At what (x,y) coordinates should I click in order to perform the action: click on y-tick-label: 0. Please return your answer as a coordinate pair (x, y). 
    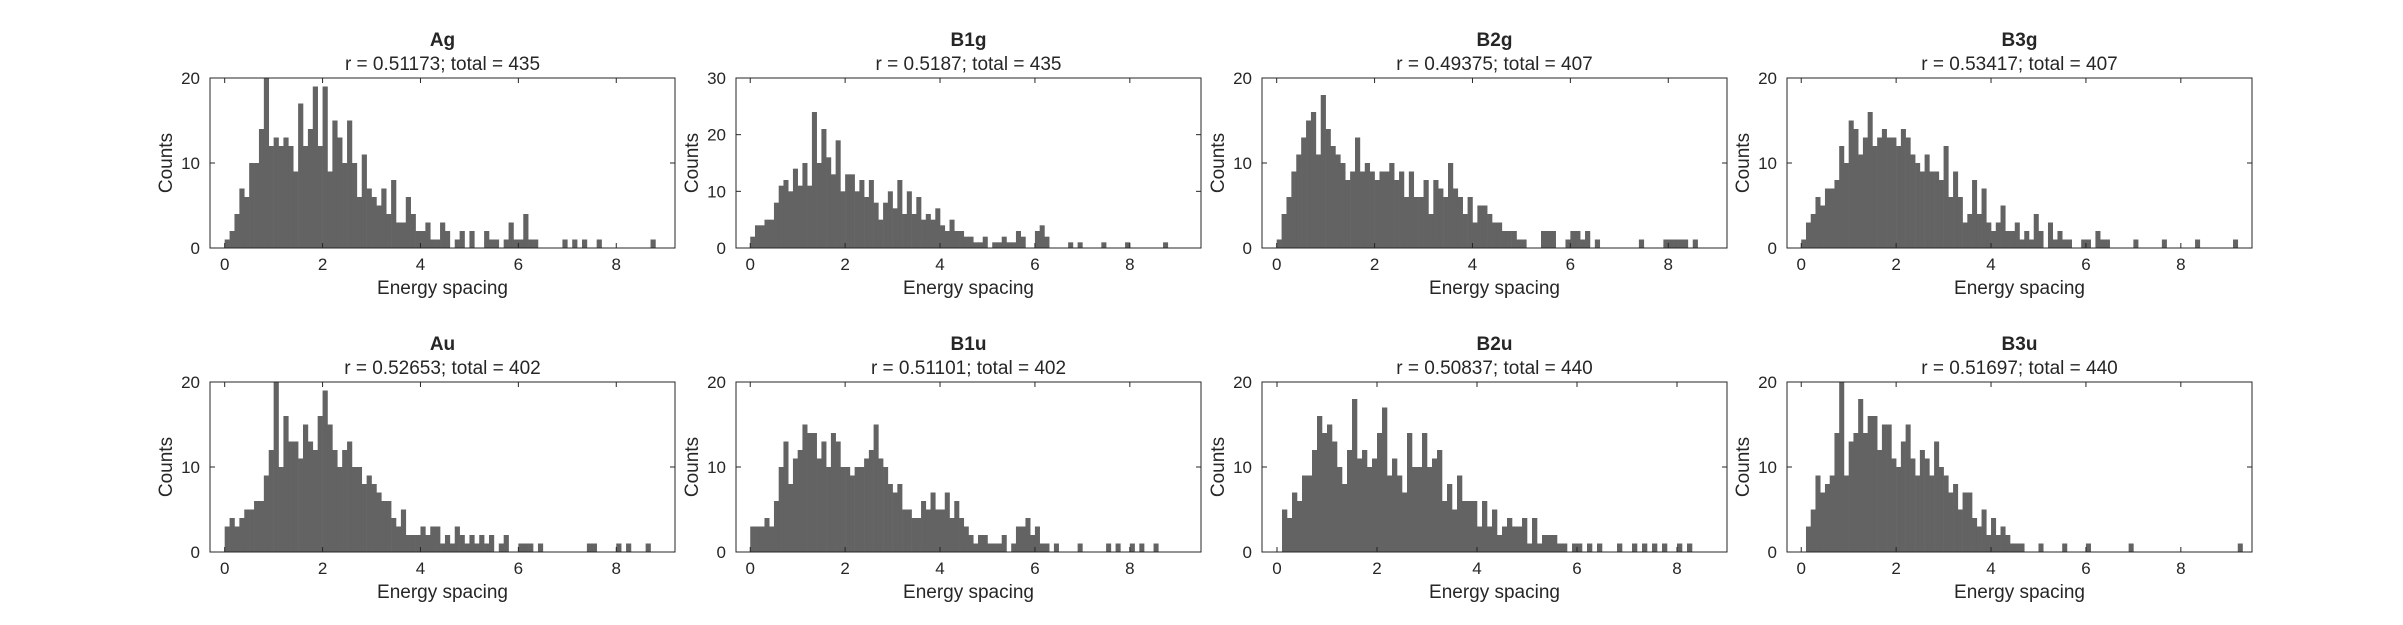
    Looking at the image, I should click on (721, 552).